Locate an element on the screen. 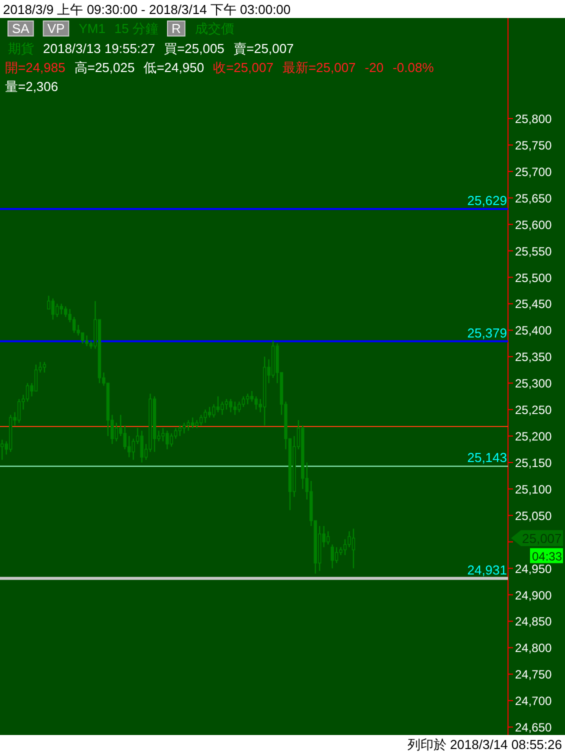 The height and width of the screenshot is (753, 565). annotation: 收=25,007 is located at coordinates (243, 67).